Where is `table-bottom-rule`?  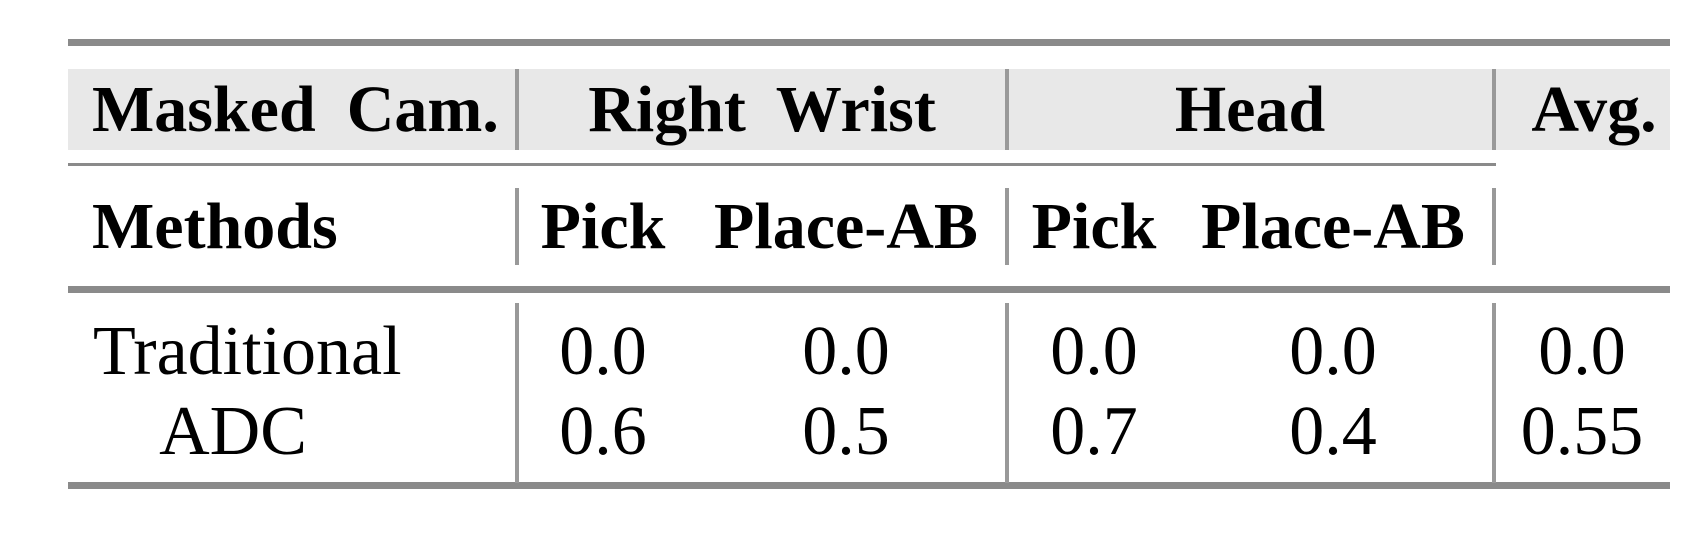
table-bottom-rule is located at coordinates (869, 485).